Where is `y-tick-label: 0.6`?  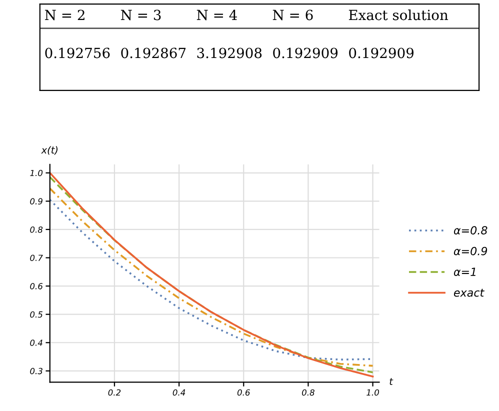
y-tick-label: 0.6 is located at coordinates (36, 286).